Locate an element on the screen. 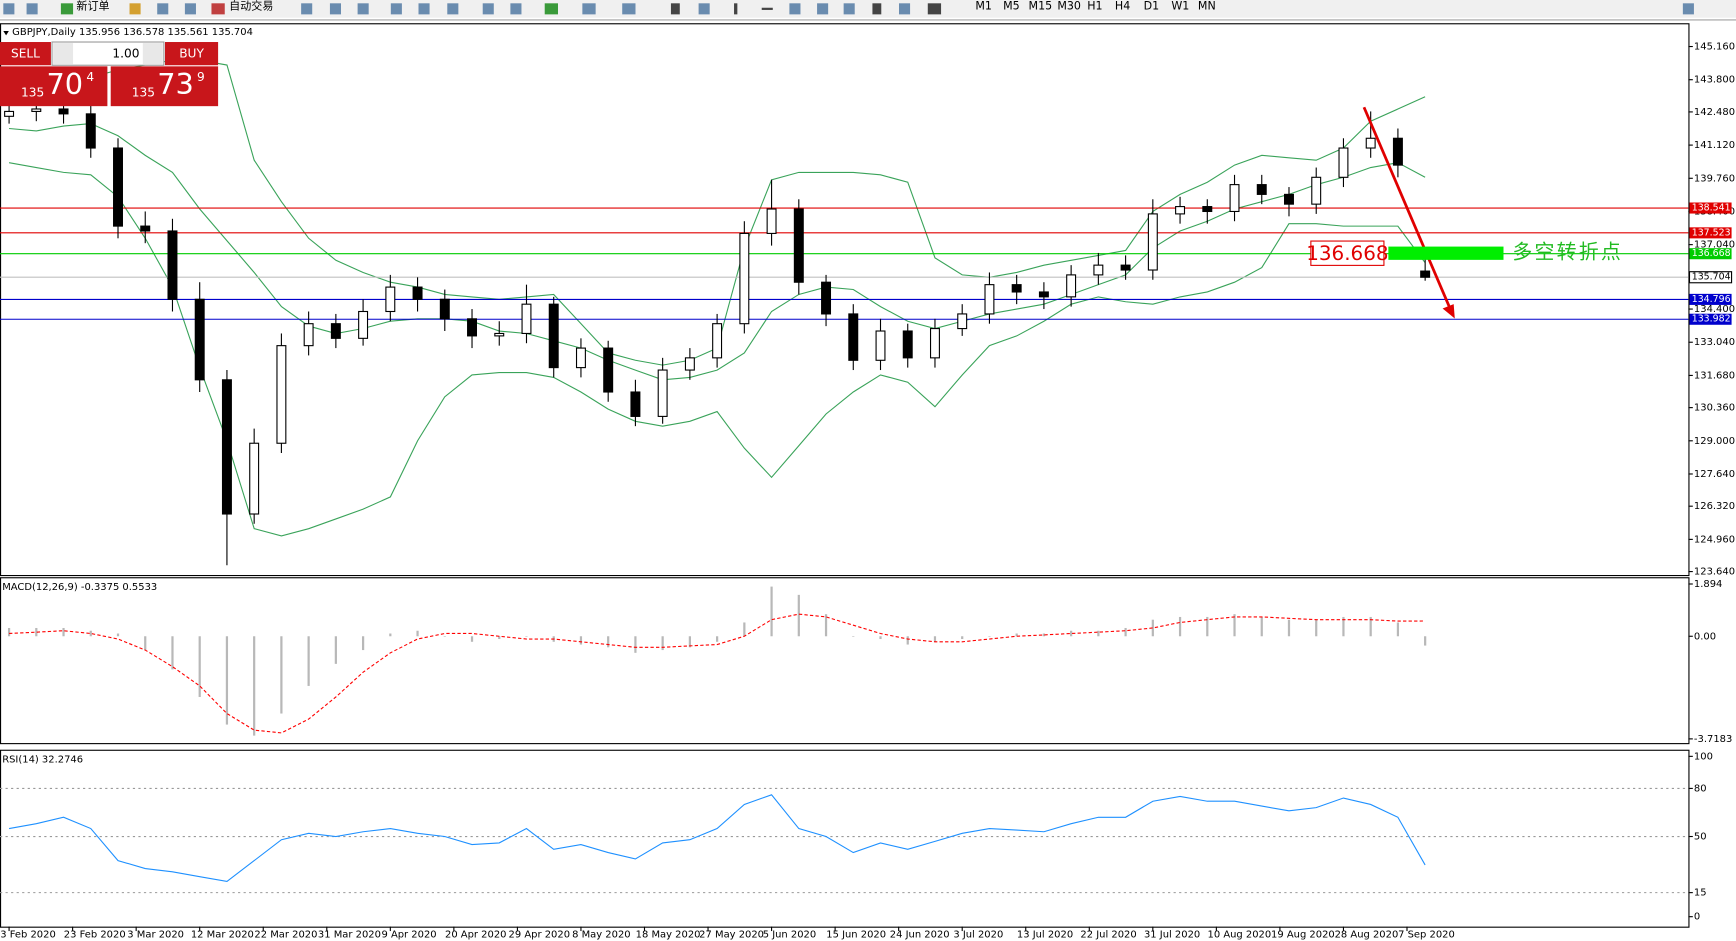 The width and height of the screenshot is (1736, 941). x-tick-label: 23 Feb 2020 is located at coordinates (95, 934).